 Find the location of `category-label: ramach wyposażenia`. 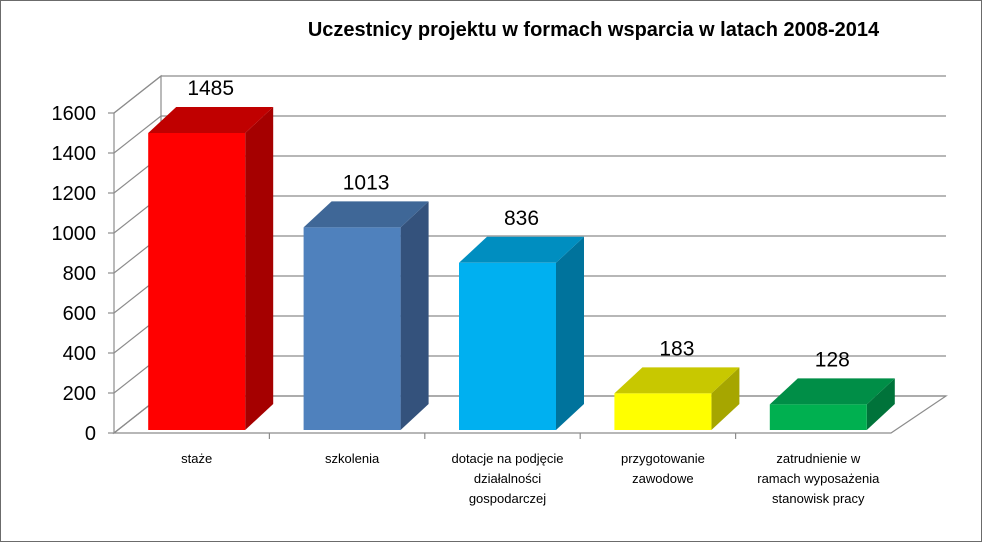

category-label: ramach wyposażenia is located at coordinates (818, 478).